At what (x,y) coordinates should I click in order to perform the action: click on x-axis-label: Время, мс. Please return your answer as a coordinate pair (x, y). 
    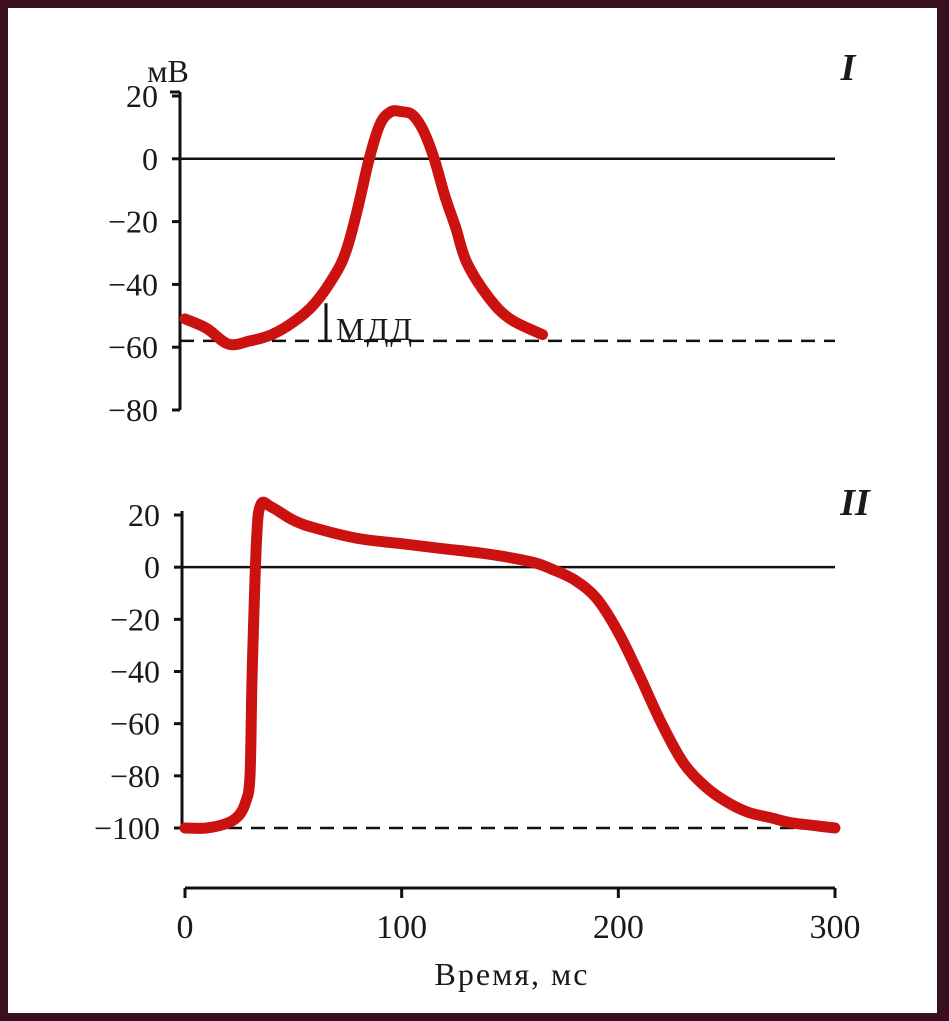
    Looking at the image, I should click on (512, 974).